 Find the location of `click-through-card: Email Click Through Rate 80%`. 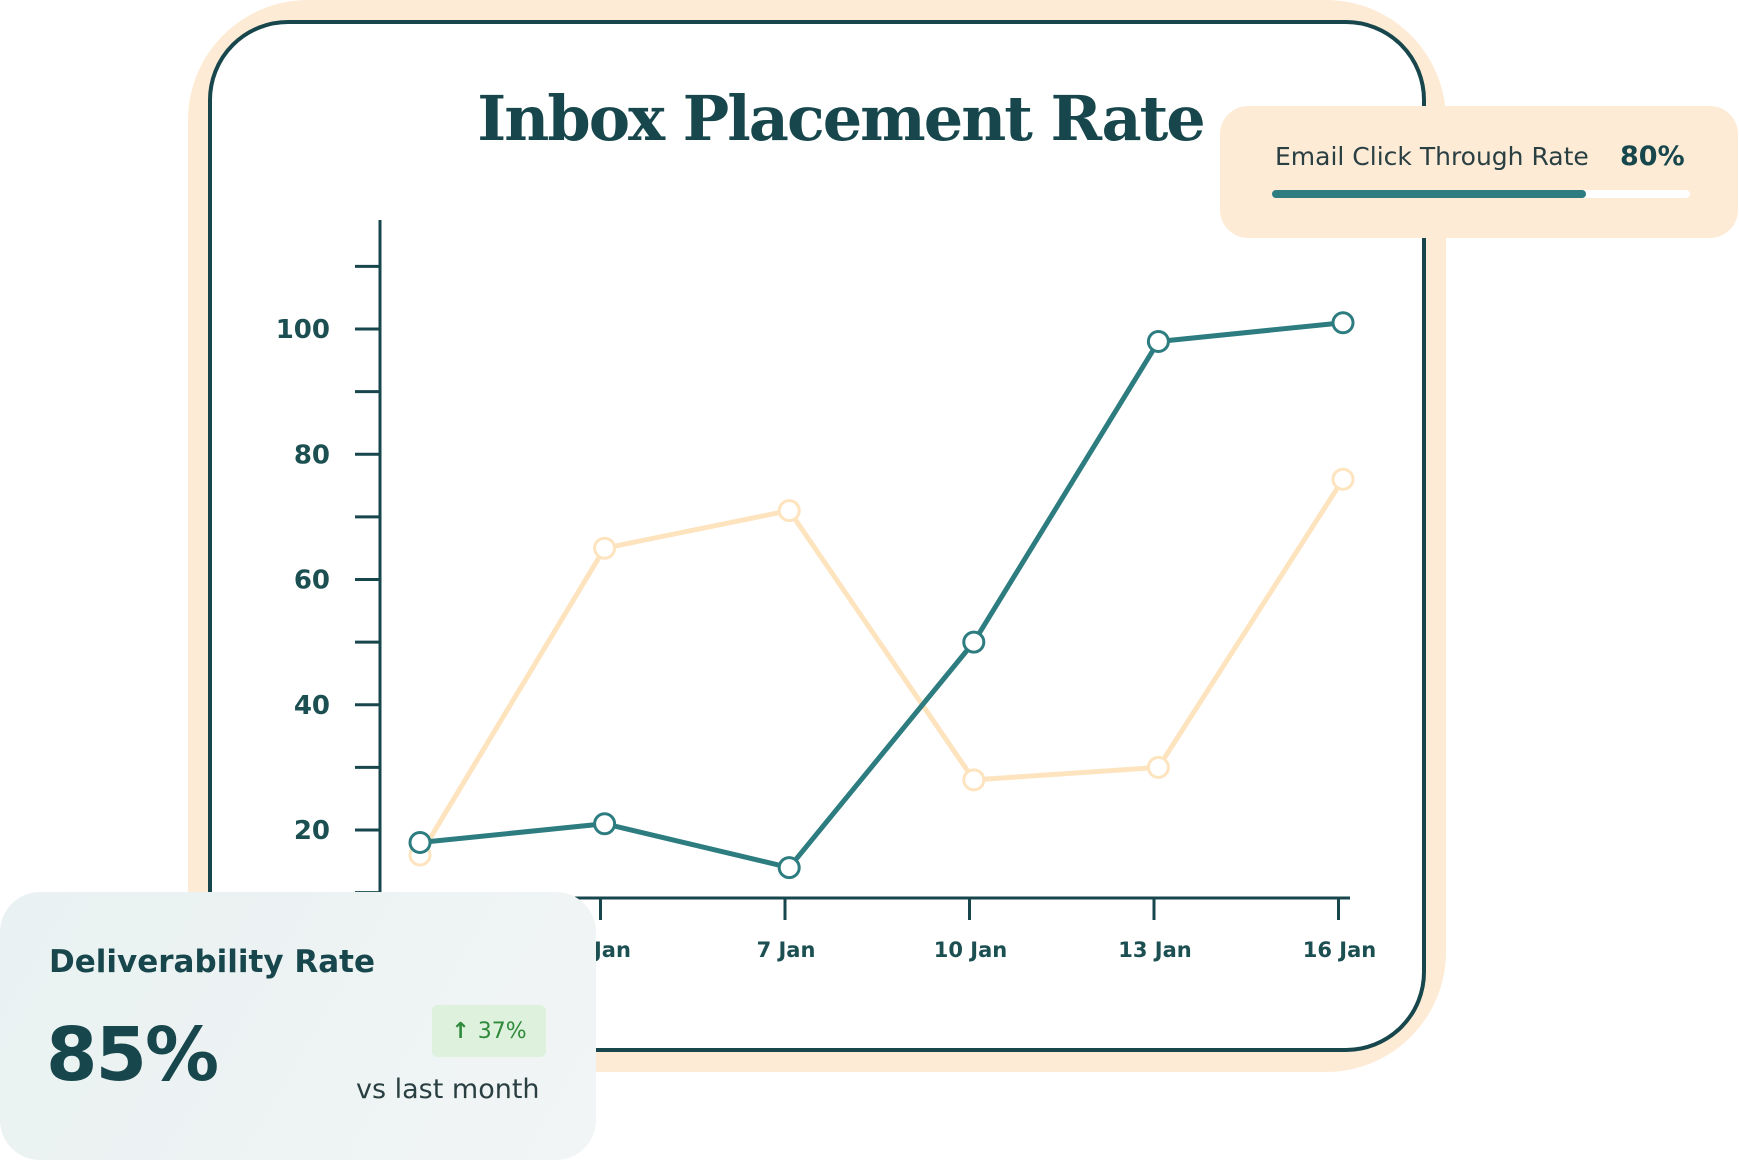

click-through-card: Email Click Through Rate 80% is located at coordinates (1479, 172).